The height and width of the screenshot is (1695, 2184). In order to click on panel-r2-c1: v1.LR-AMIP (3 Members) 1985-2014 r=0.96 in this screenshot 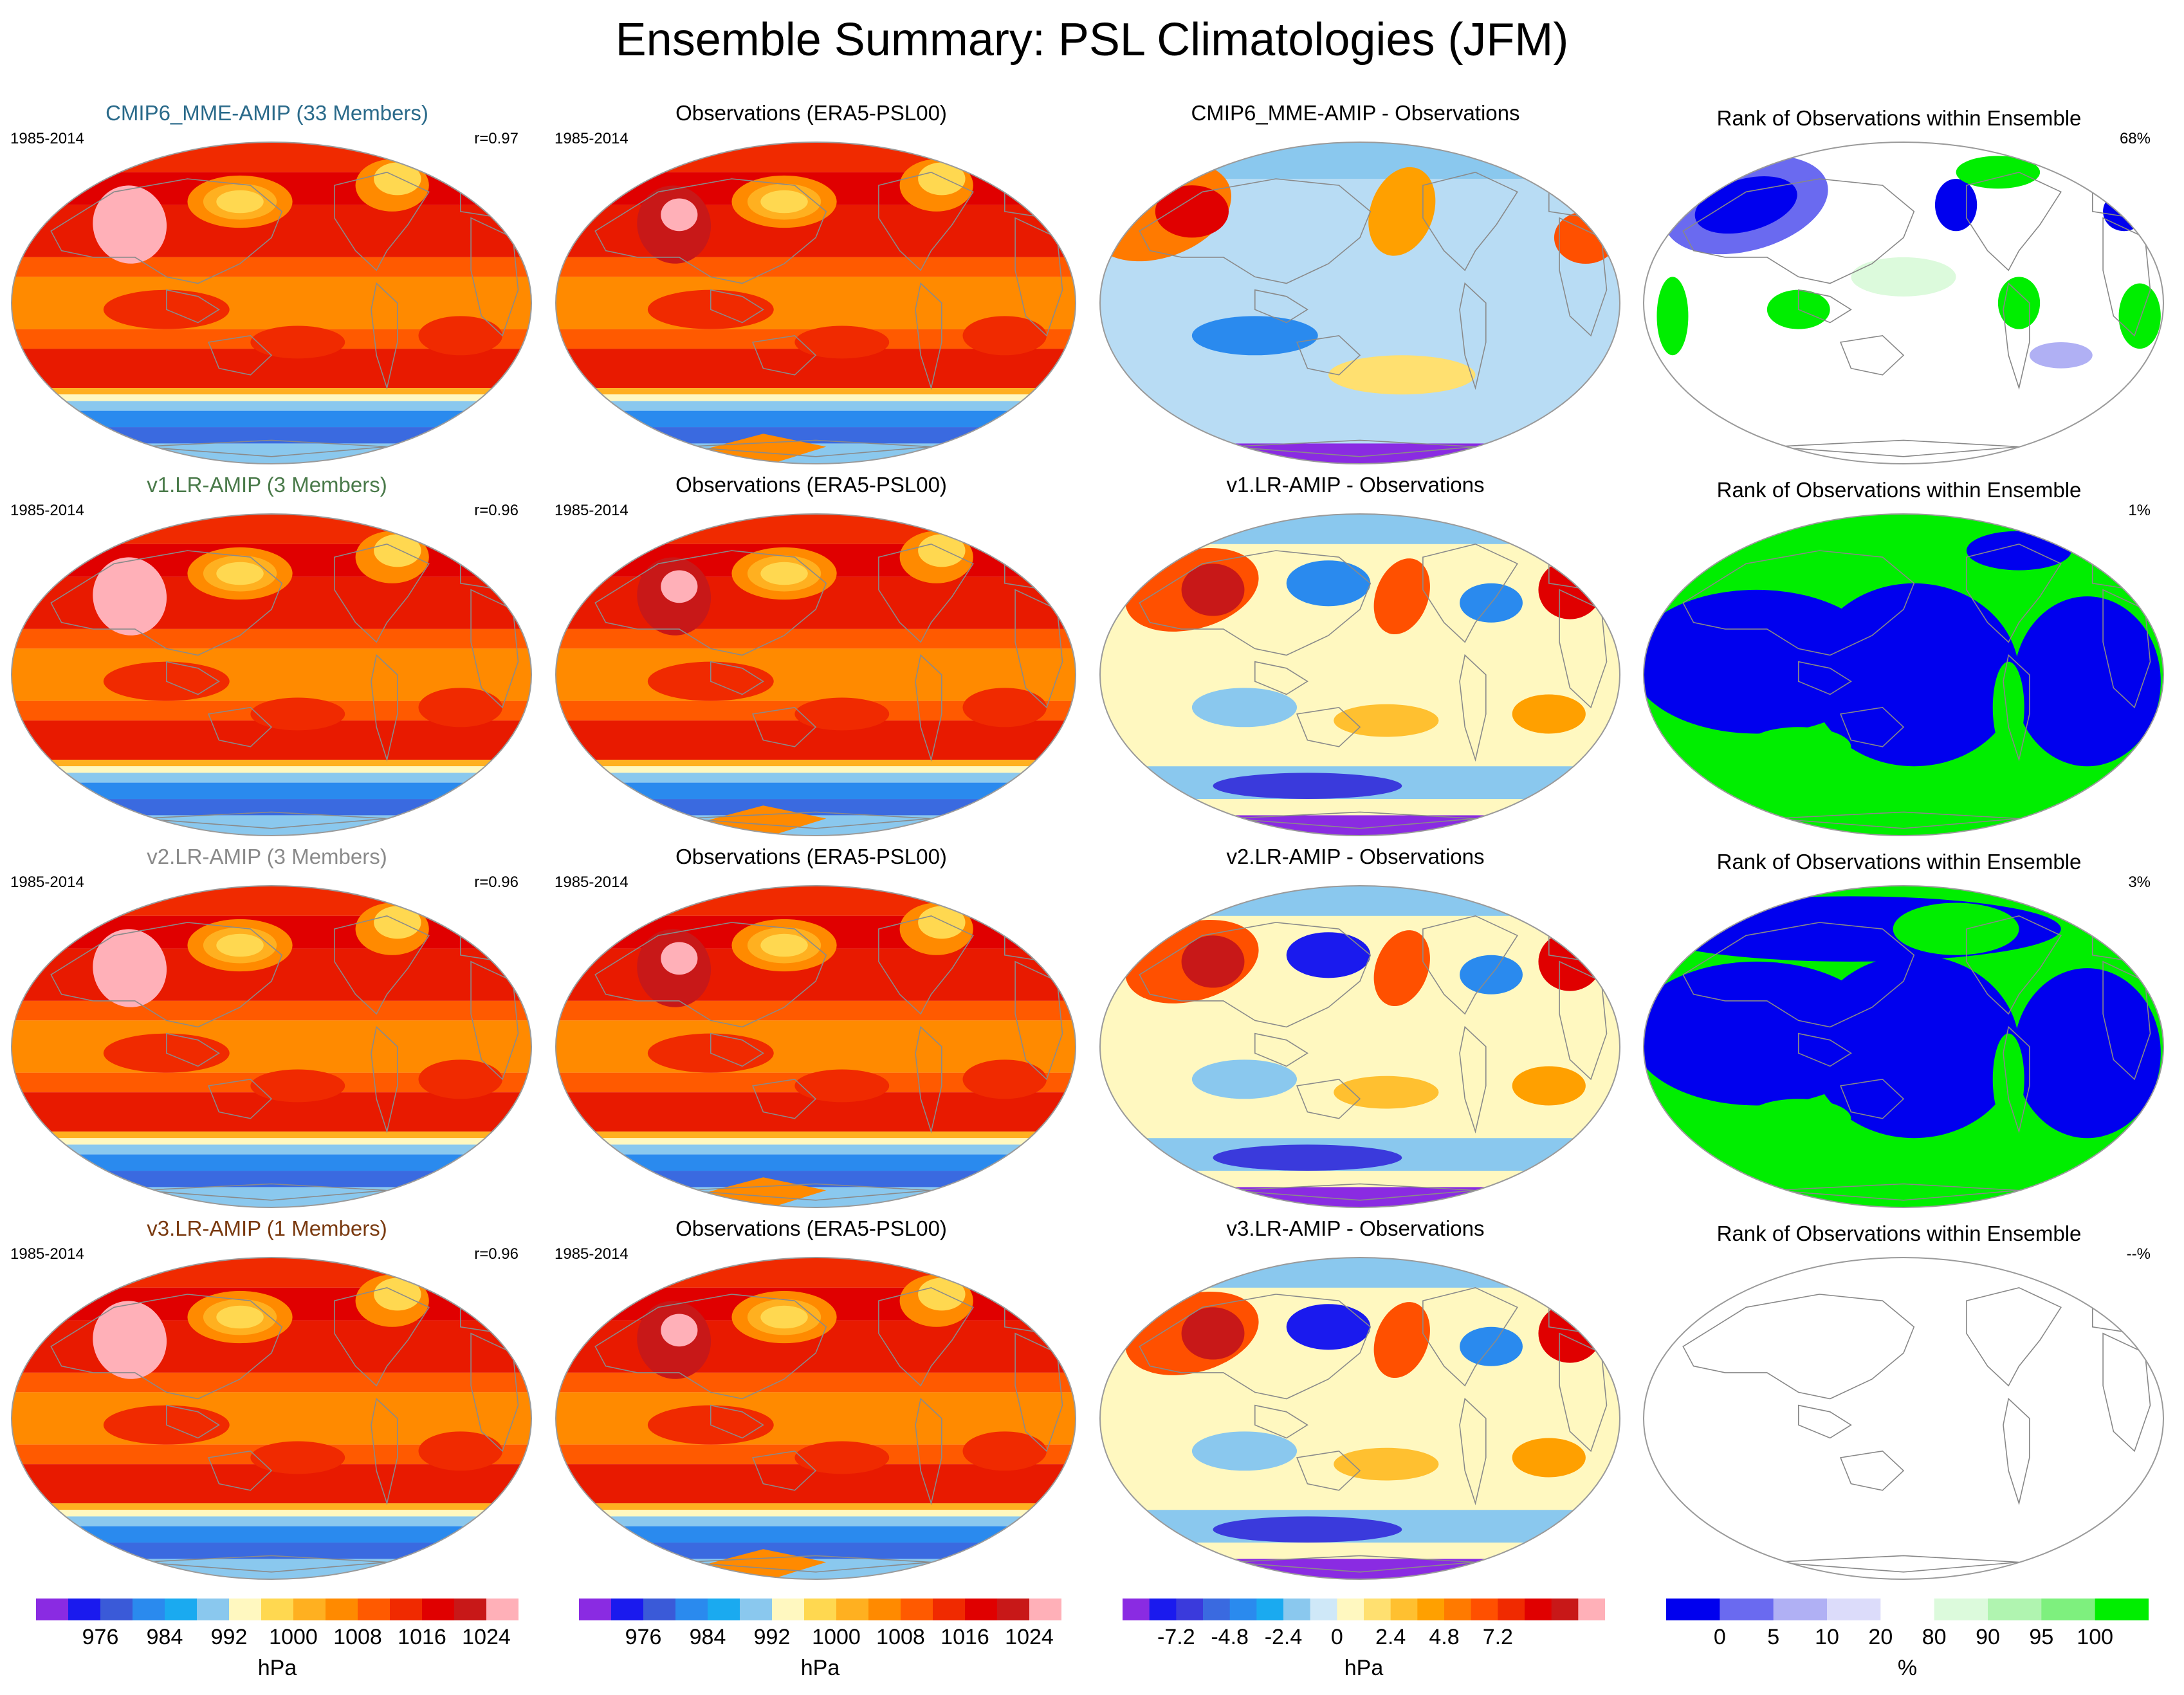, I will do `click(267, 655)`.